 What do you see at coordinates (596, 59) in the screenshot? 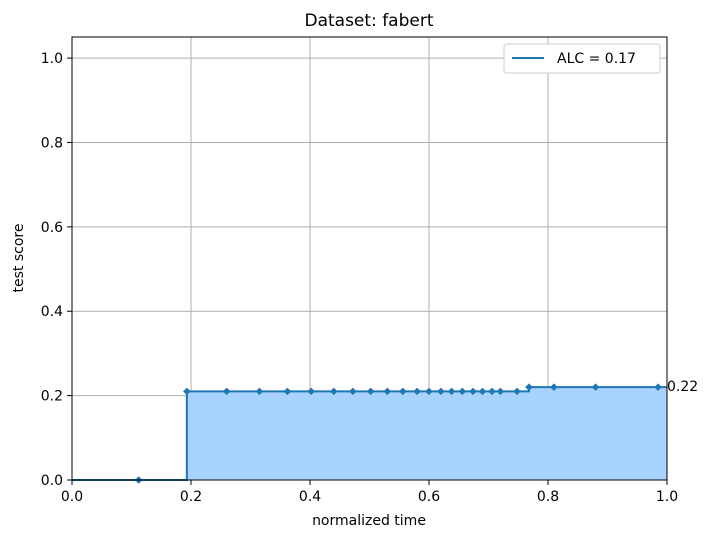
I see `legend-label: ALC = 0.17` at bounding box center [596, 59].